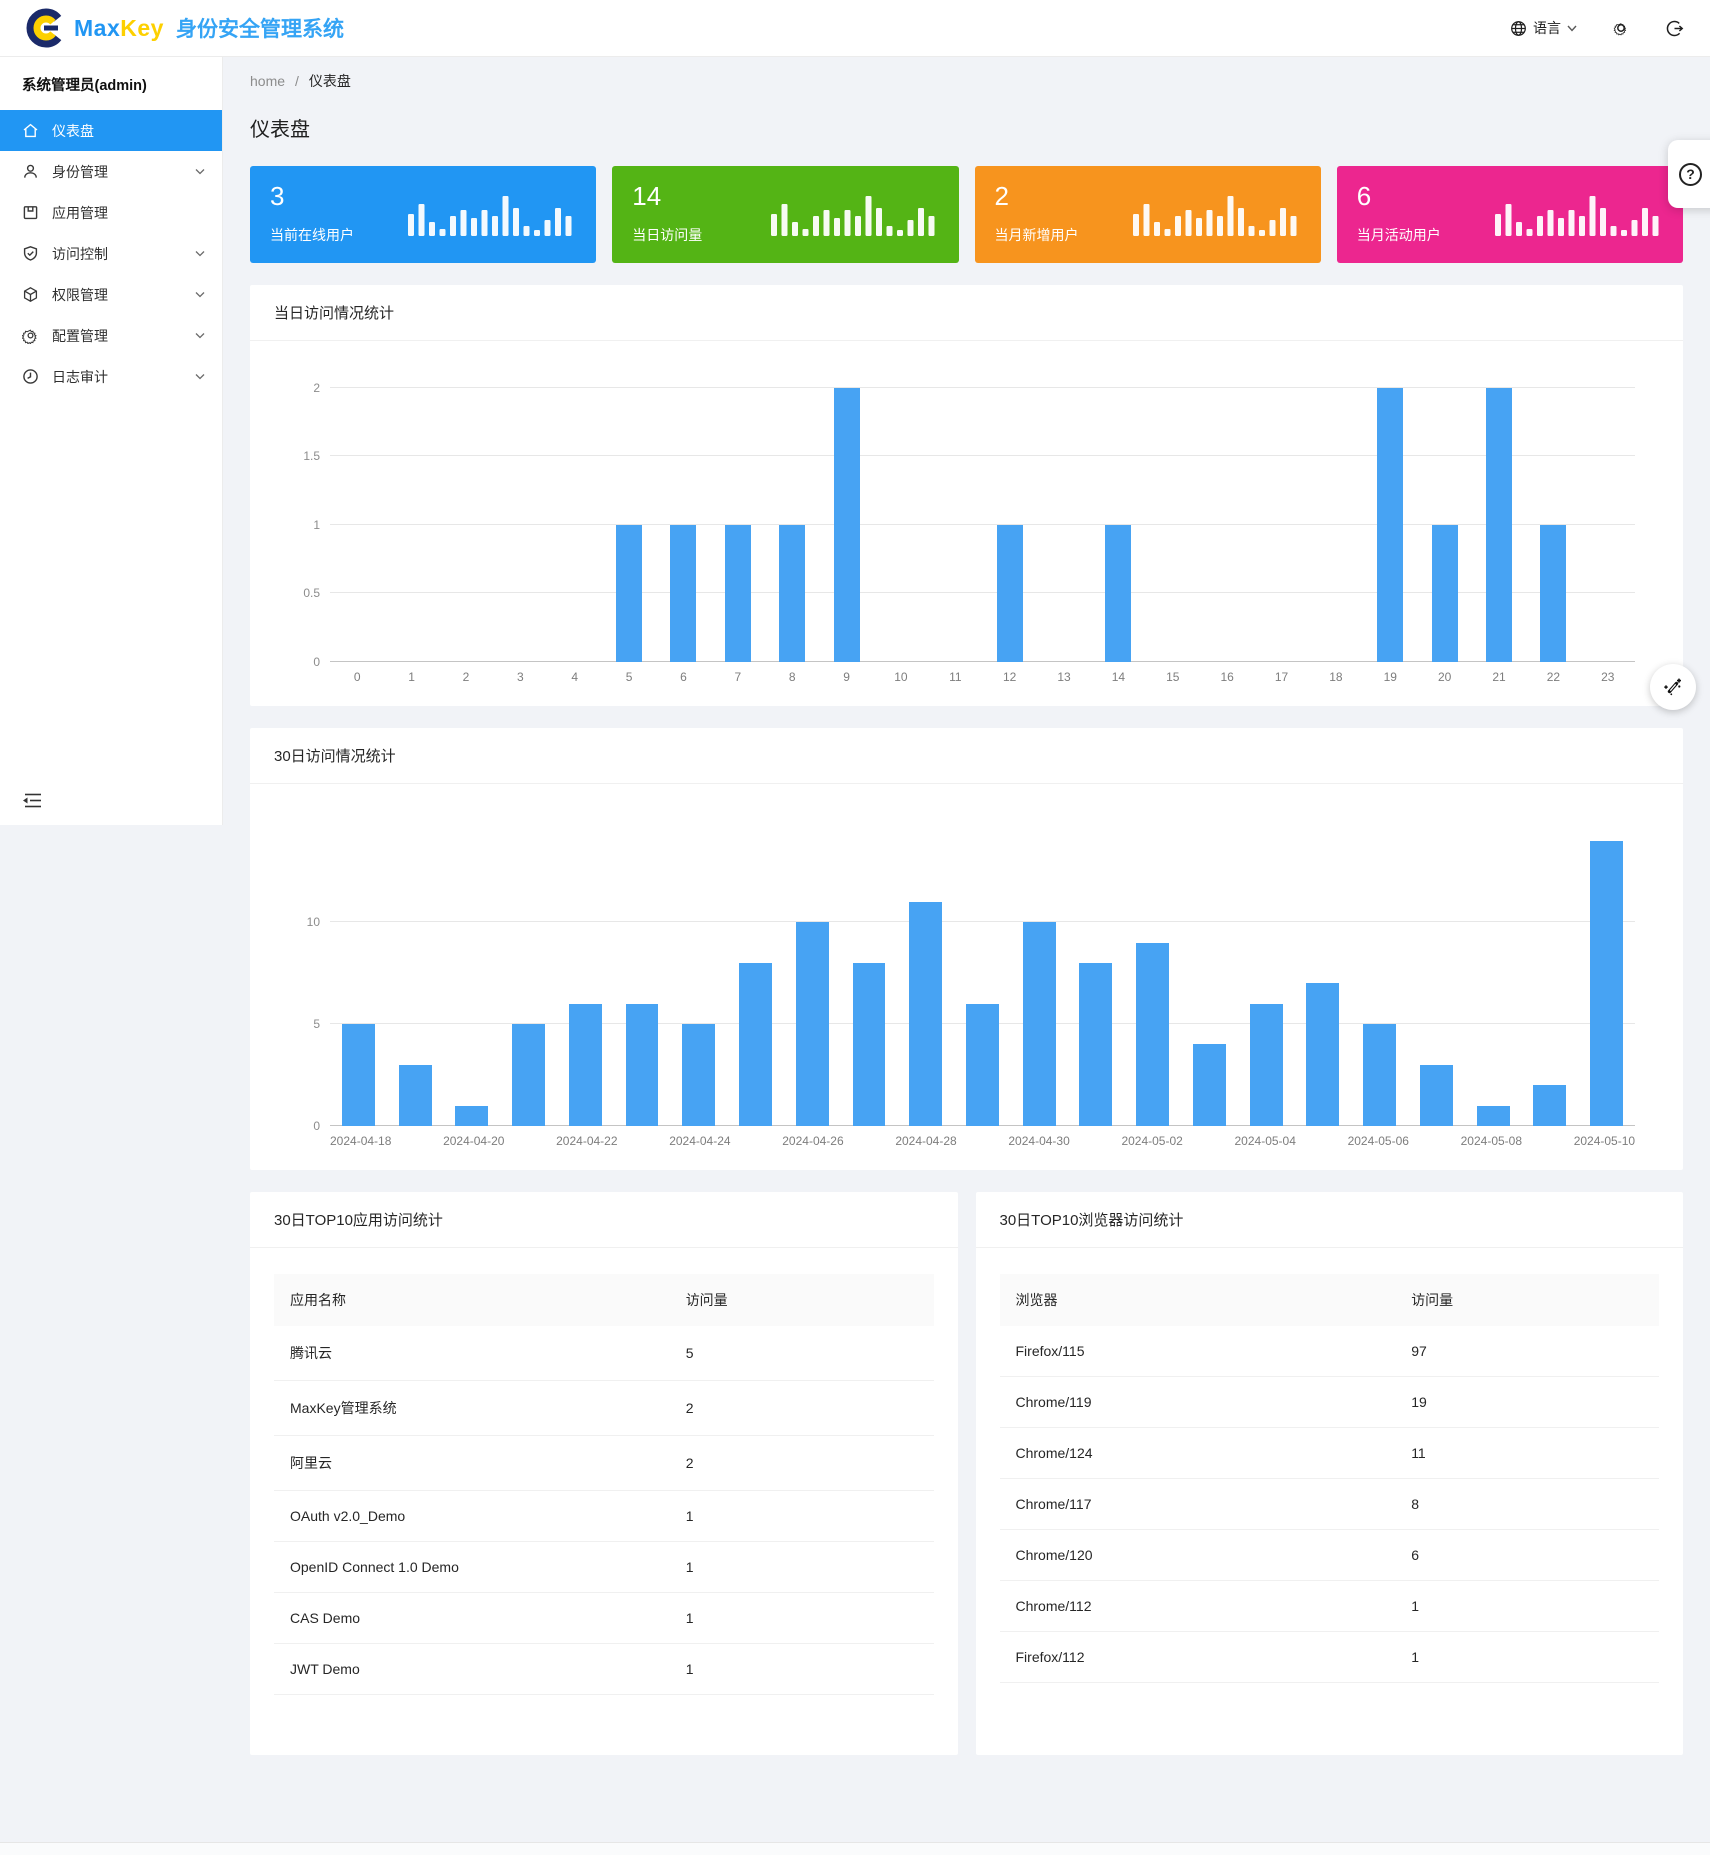 The height and width of the screenshot is (1855, 1710). Describe the element at coordinates (1364, 196) in the screenshot. I see `stat-value: 6` at that location.